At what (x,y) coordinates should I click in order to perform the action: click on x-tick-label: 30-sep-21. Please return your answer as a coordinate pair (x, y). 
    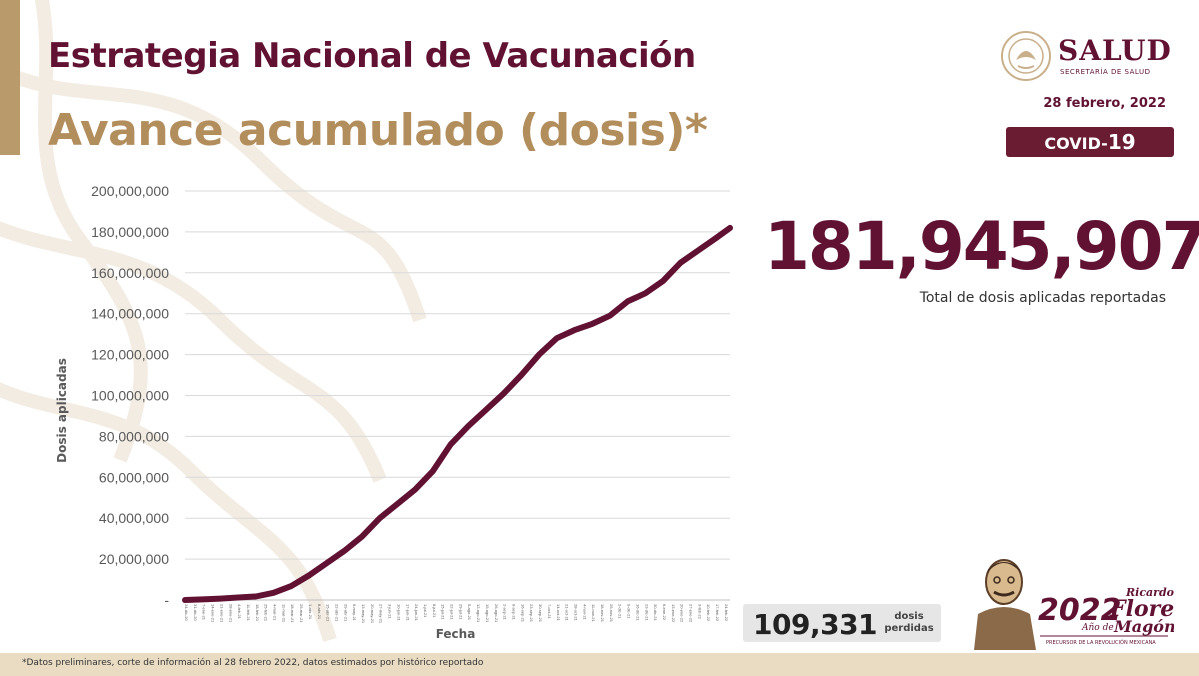
    Looking at the image, I should click on (540, 613).